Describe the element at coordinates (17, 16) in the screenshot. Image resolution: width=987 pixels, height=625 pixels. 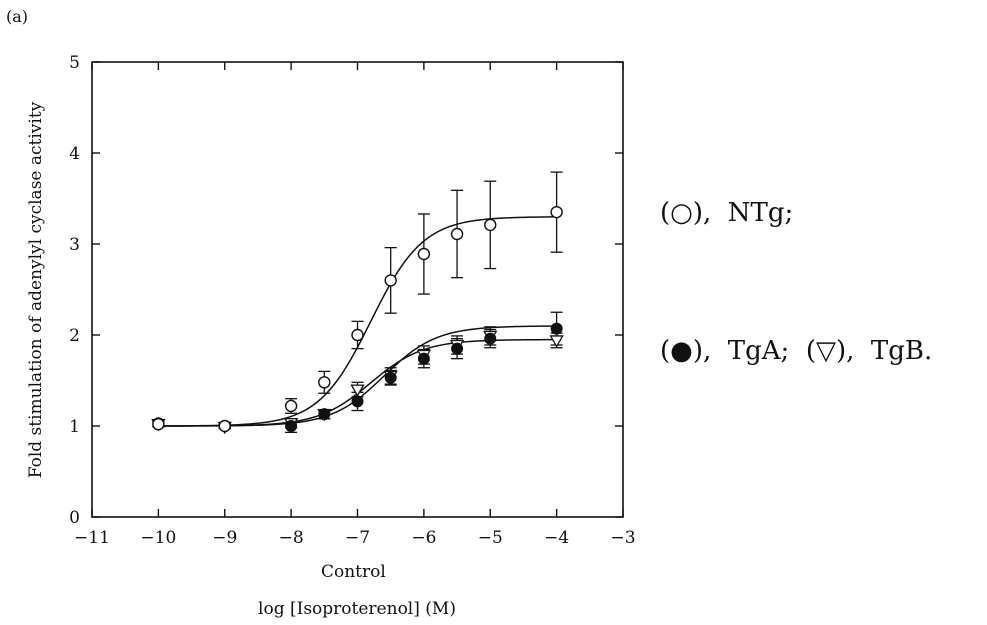
I see `panel-label: (a)` at that location.